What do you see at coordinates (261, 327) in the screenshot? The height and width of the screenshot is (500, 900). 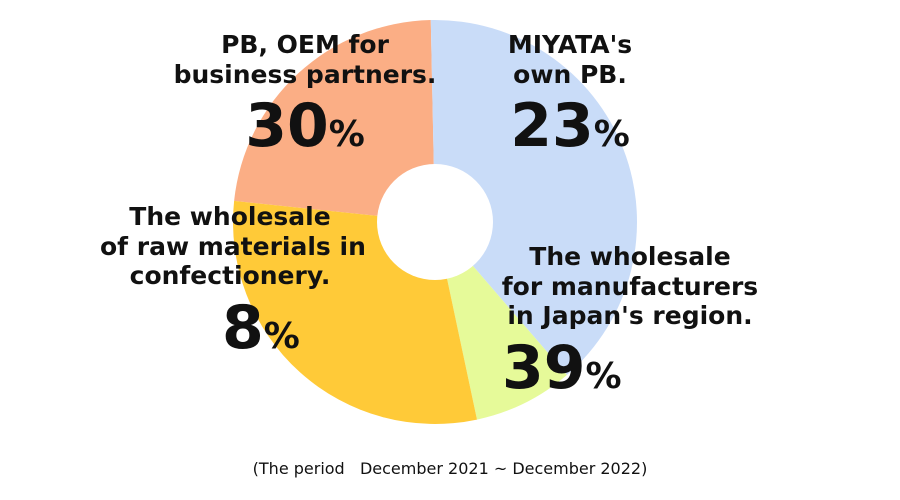 I see `slice-value: 8%` at bounding box center [261, 327].